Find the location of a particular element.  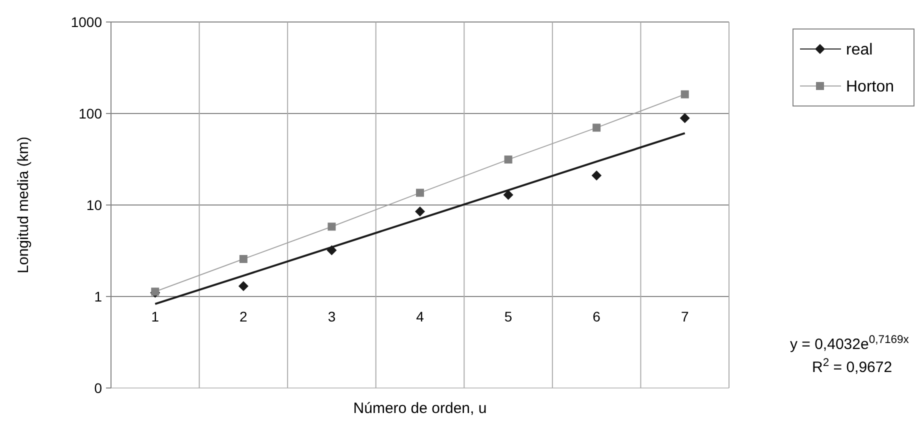

legend-label: real is located at coordinates (859, 50).